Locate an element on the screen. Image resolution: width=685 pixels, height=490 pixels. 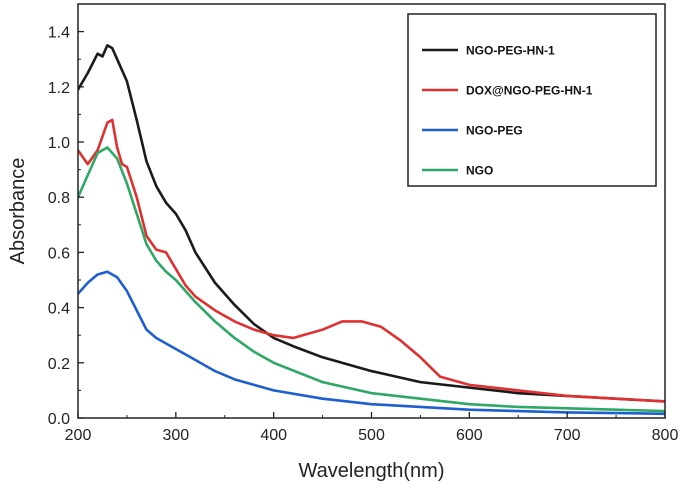
legend: NGO-PEG-HN-1 DOX@NGO-PEG-HN-1 NGO-PEG NGO is located at coordinates (532, 100).